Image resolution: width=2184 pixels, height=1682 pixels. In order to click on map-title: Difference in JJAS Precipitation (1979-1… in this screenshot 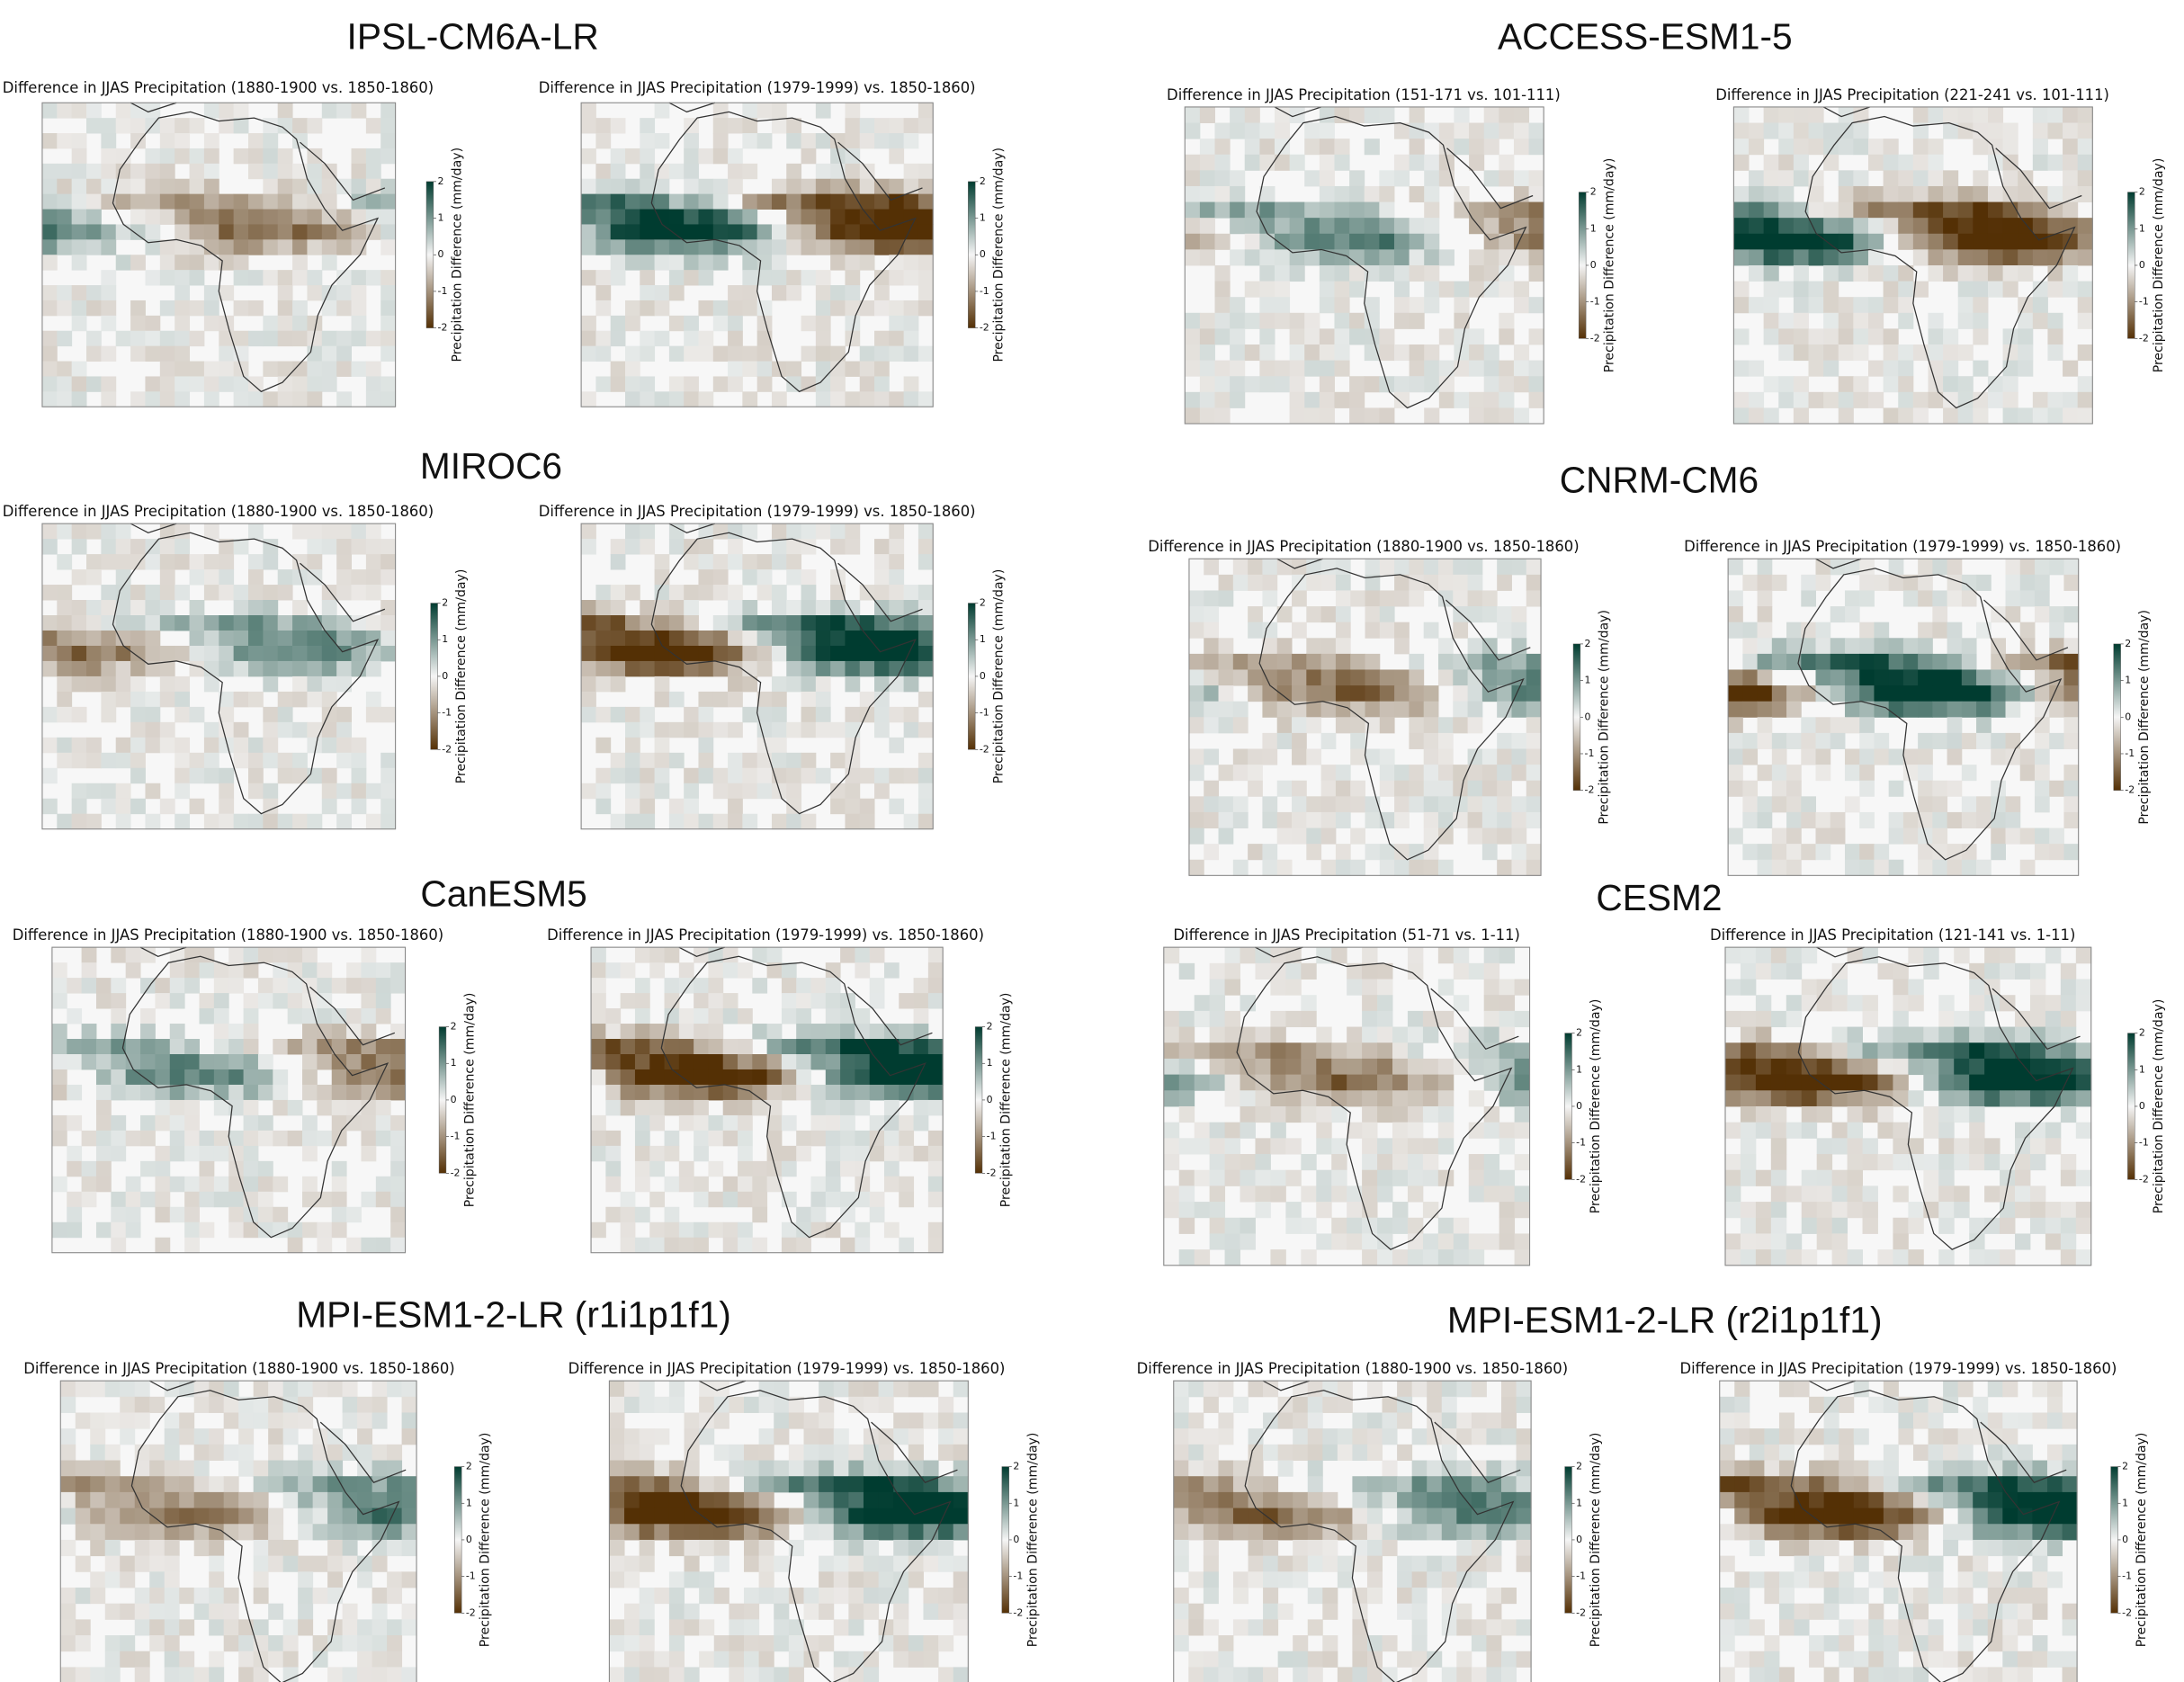, I will do `click(787, 1368)`.